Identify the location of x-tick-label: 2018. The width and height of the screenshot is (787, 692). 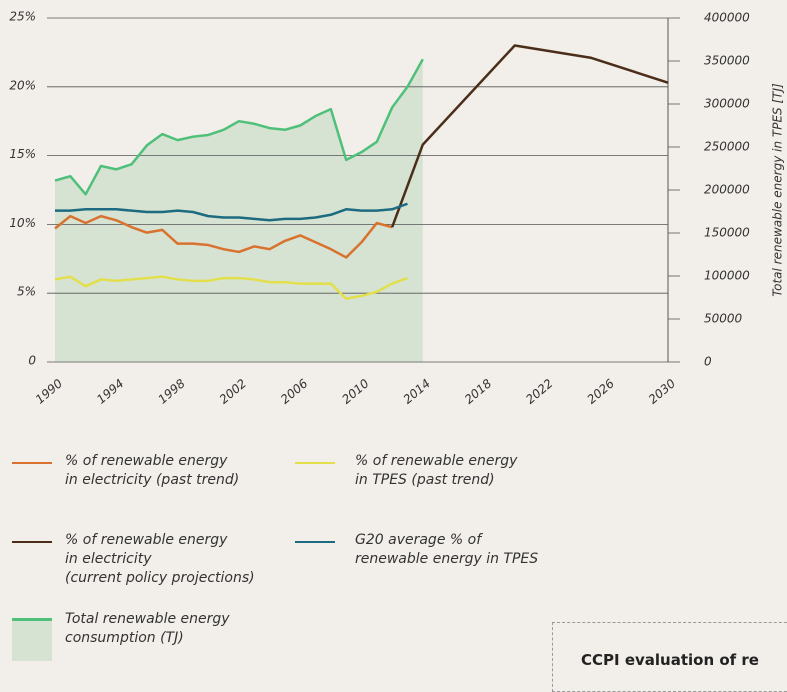
(478, 391).